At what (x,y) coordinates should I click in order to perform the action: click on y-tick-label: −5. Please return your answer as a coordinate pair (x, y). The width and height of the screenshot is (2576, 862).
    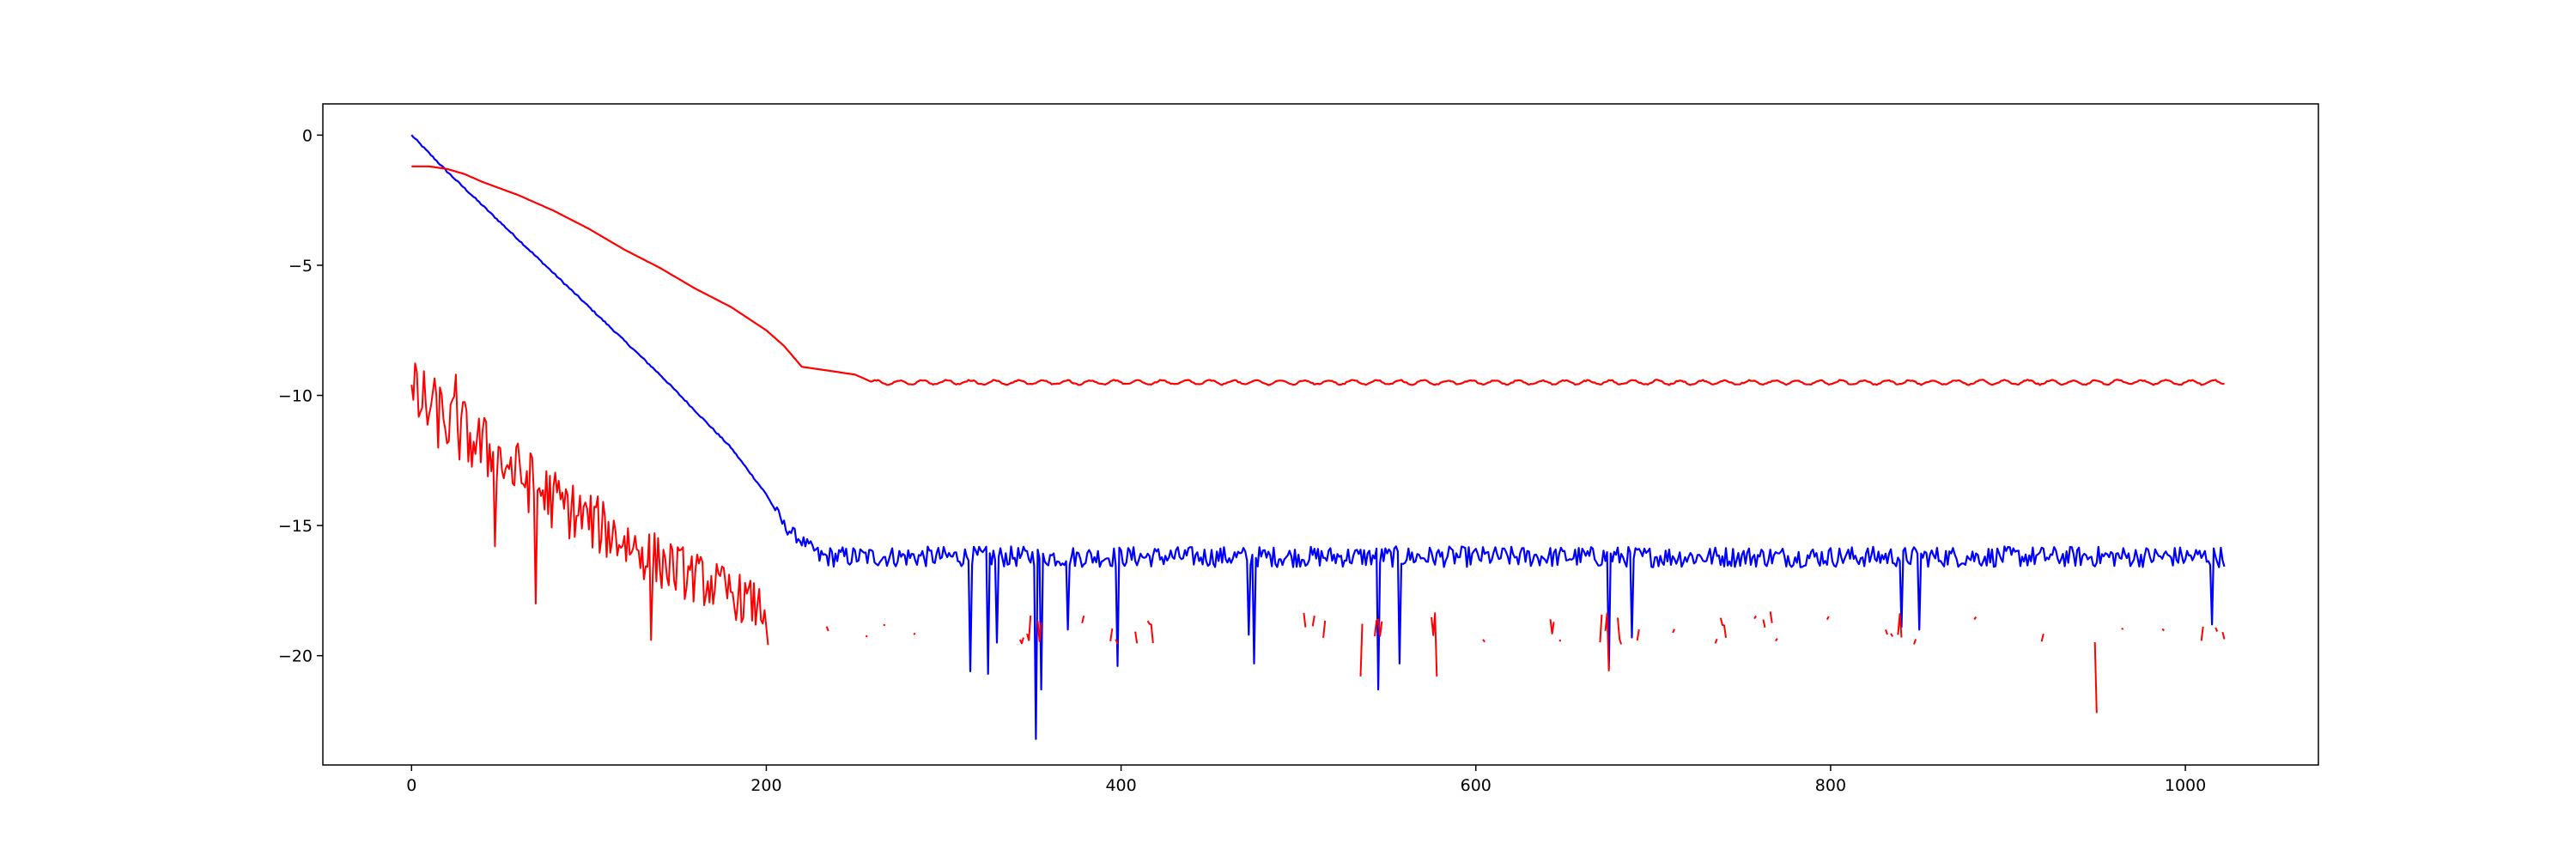
    Looking at the image, I should click on (301, 266).